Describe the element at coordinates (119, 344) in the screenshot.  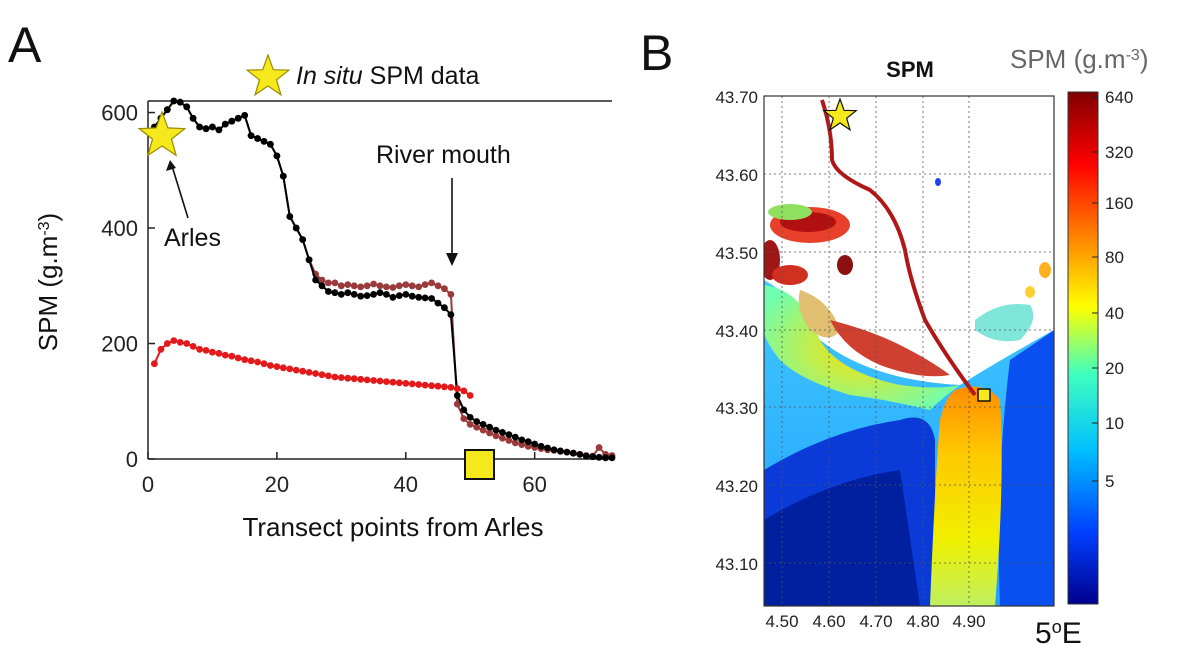
I see `y-tick-label: 200` at that location.